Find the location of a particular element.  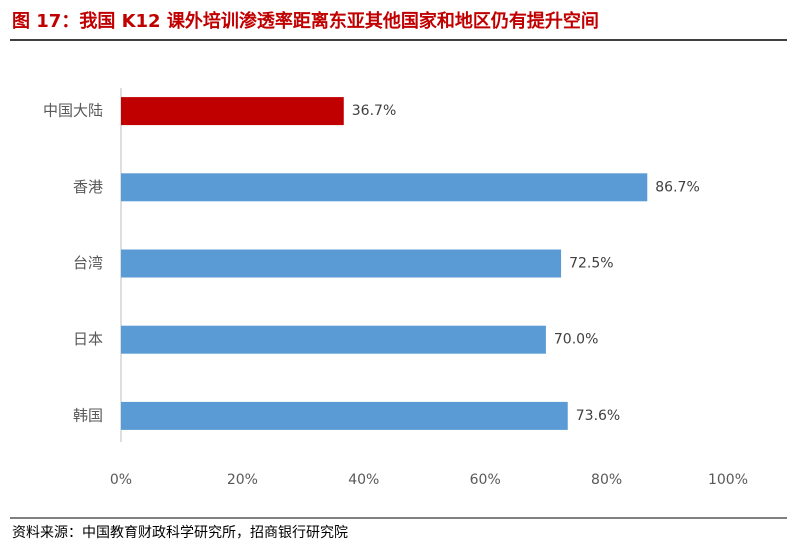

x-tick-label: 40% is located at coordinates (363, 480).